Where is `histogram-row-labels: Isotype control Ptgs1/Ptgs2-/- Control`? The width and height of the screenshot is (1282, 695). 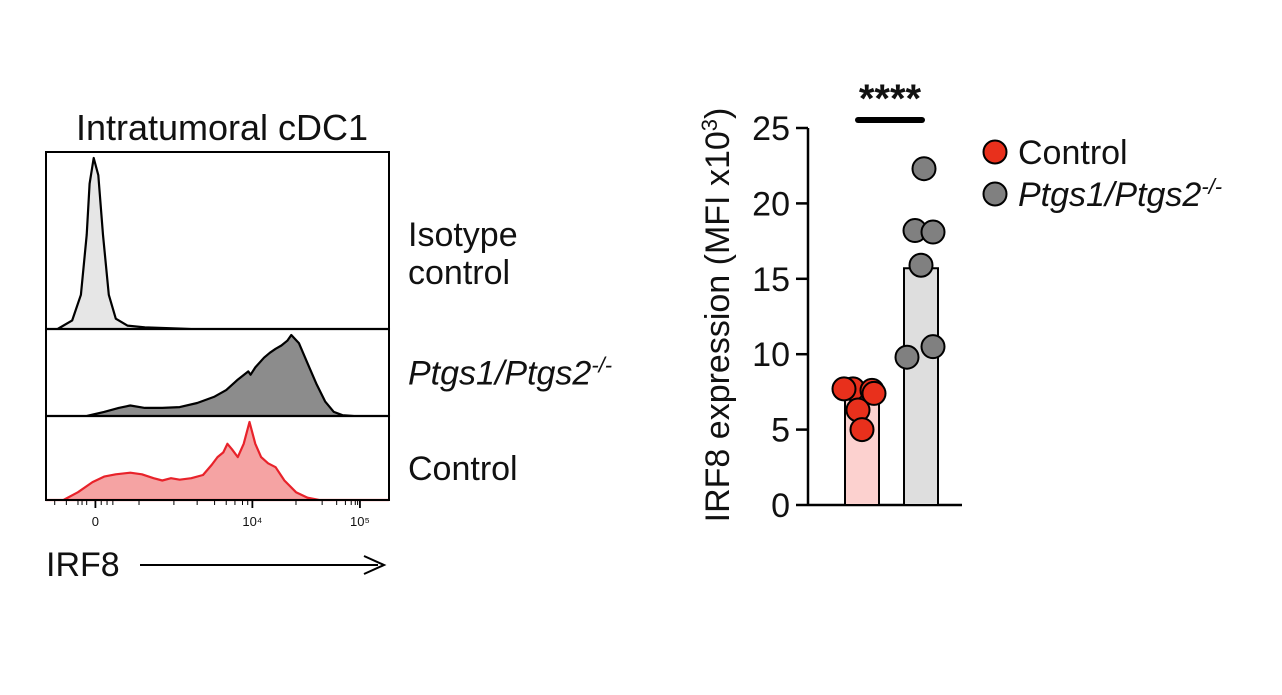
histogram-row-labels: Isotype control Ptgs1/Ptgs2-/- Control is located at coordinates (510, 352).